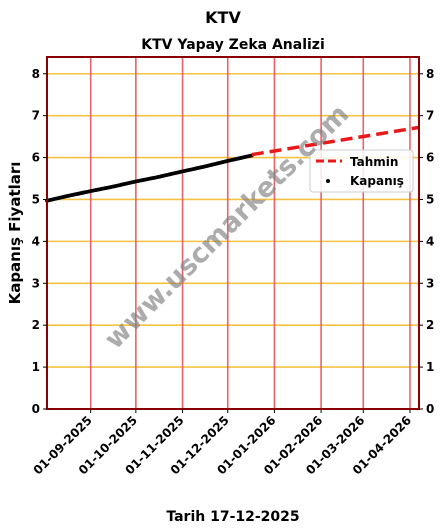  Describe the element at coordinates (430, 116) in the screenshot. I see `y-tick-label-right: 7` at that location.